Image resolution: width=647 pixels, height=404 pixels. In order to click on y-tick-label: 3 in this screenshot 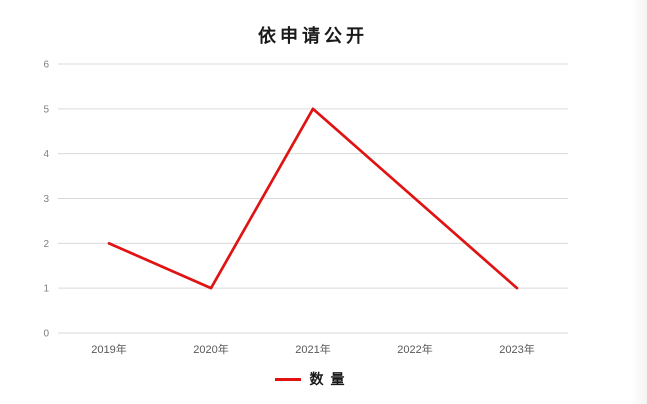, I will do `click(46, 199)`.